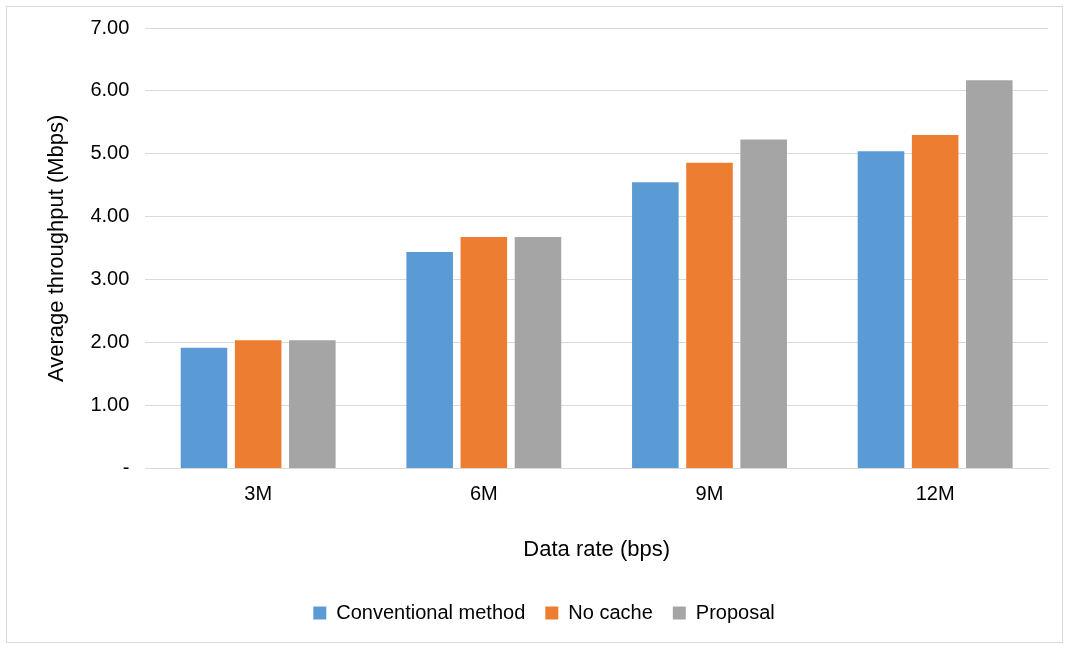  What do you see at coordinates (110, 341) in the screenshot?
I see `y-tick-label: 2.00` at bounding box center [110, 341].